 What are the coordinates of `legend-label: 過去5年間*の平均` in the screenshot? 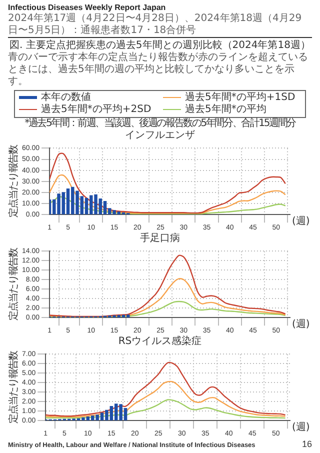 It's located at (225, 110).